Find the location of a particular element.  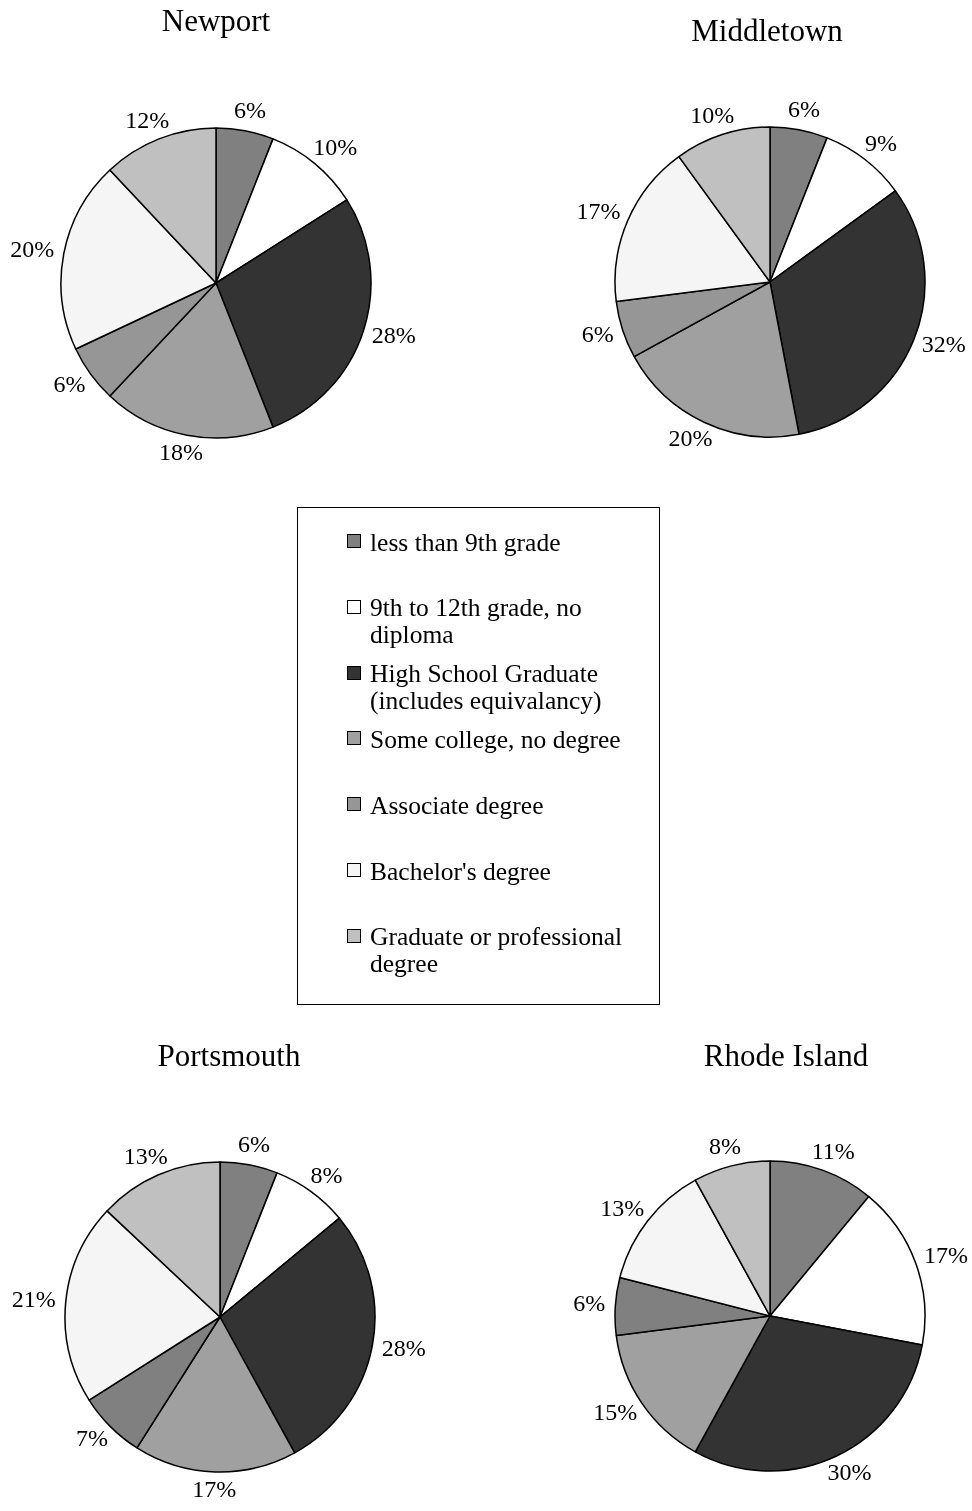

data-label: 30% is located at coordinates (849, 1471).